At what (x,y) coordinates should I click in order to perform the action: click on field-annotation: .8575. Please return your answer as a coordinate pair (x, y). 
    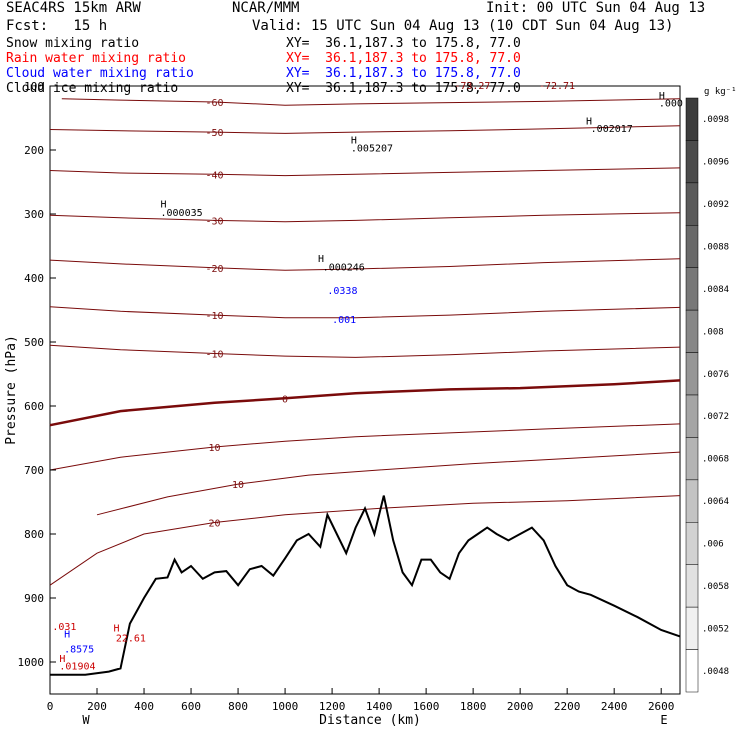
    Looking at the image, I should click on (79, 649).